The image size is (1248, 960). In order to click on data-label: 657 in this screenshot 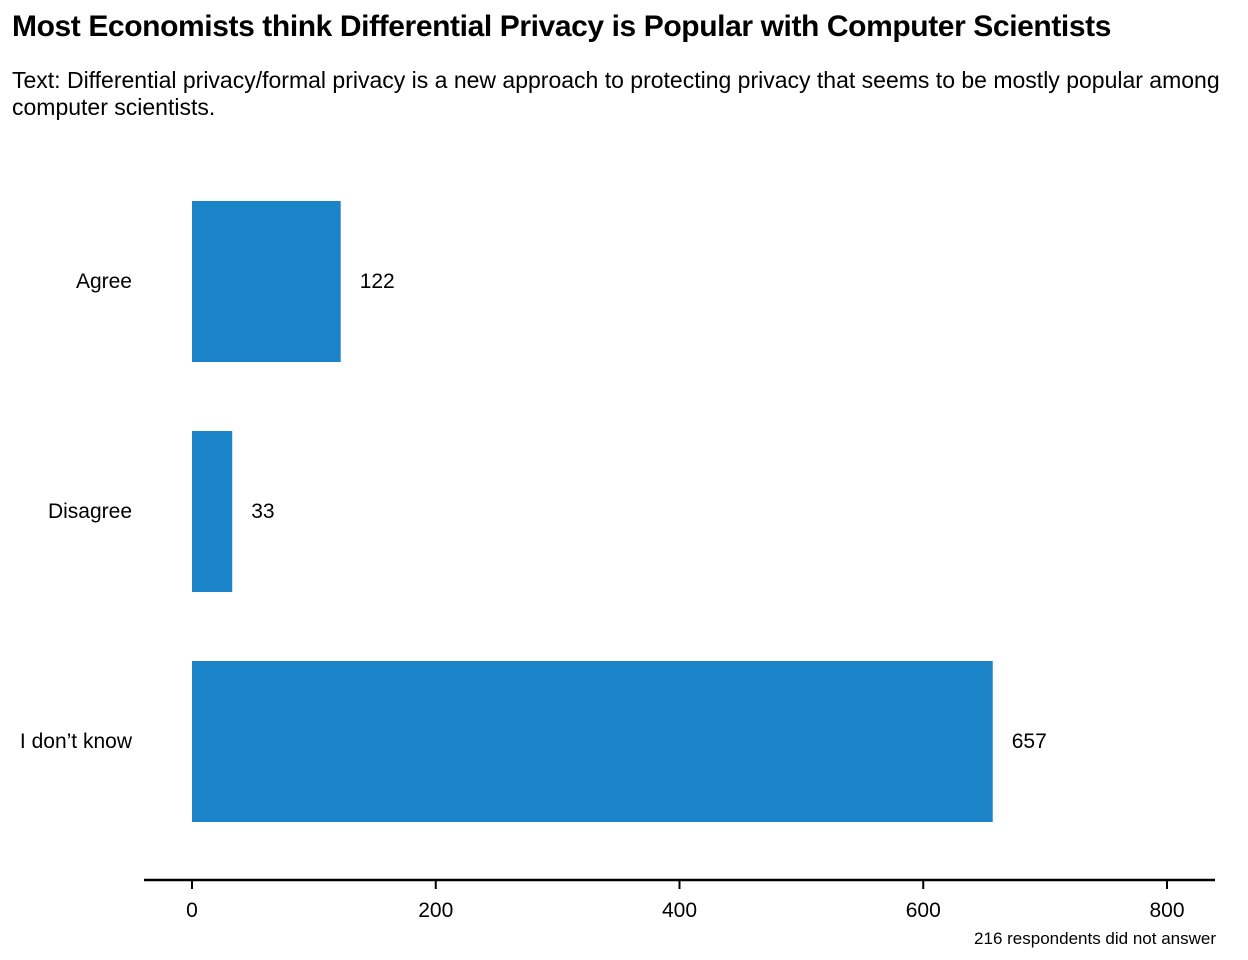, I will do `click(1029, 741)`.